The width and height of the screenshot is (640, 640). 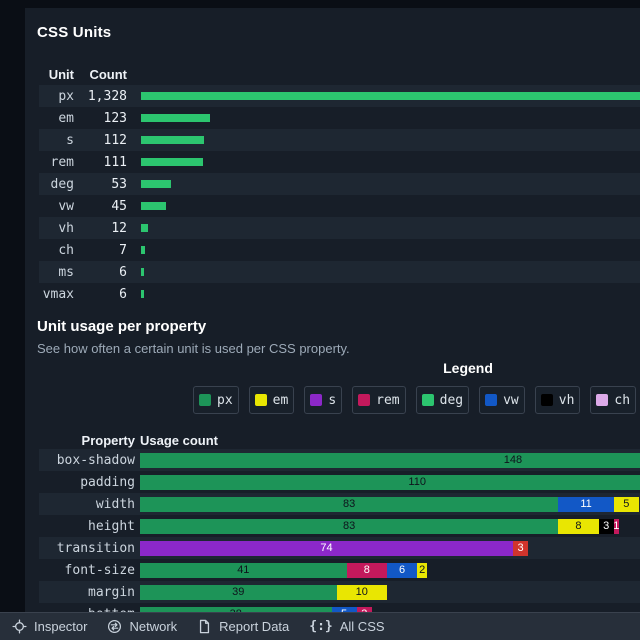 I want to click on unit-row: rem 111, so click(x=339, y=162).